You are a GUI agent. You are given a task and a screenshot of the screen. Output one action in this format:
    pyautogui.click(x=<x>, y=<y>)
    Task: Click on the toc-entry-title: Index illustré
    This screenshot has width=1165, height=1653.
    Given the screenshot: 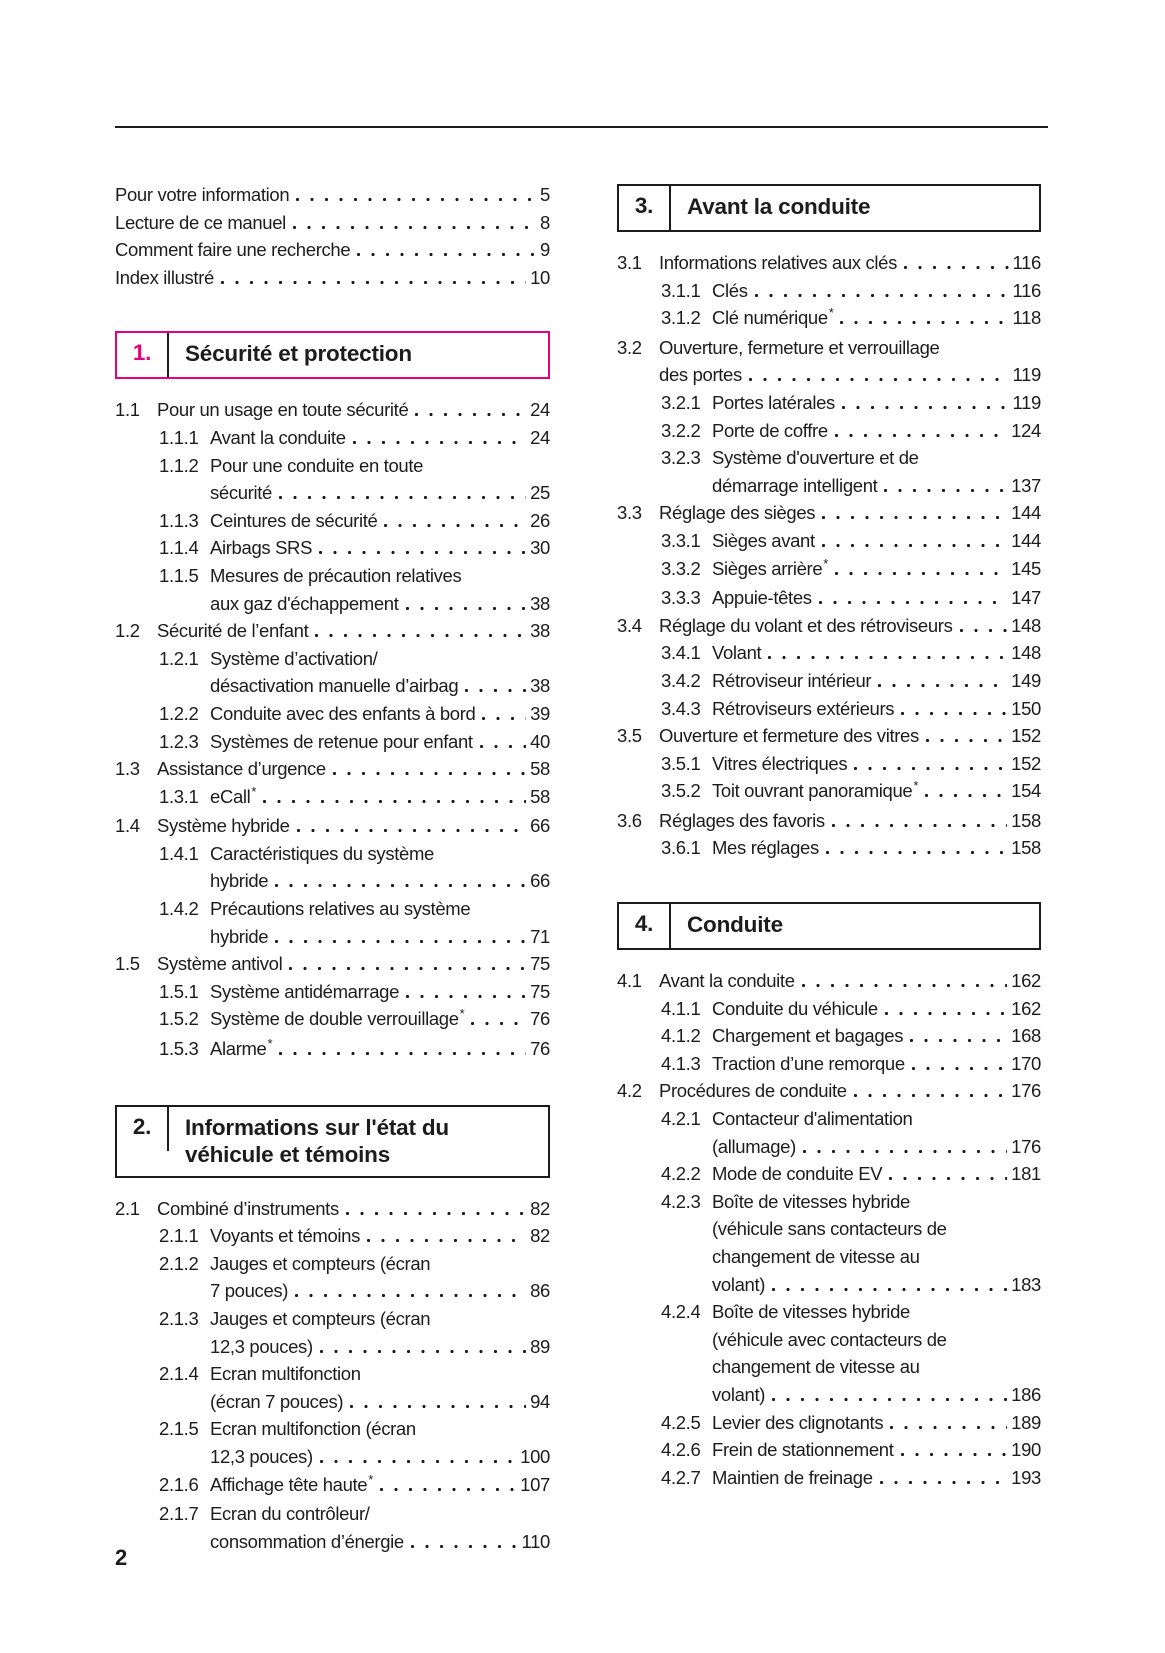 What is the action you would take?
    pyautogui.click(x=164, y=277)
    